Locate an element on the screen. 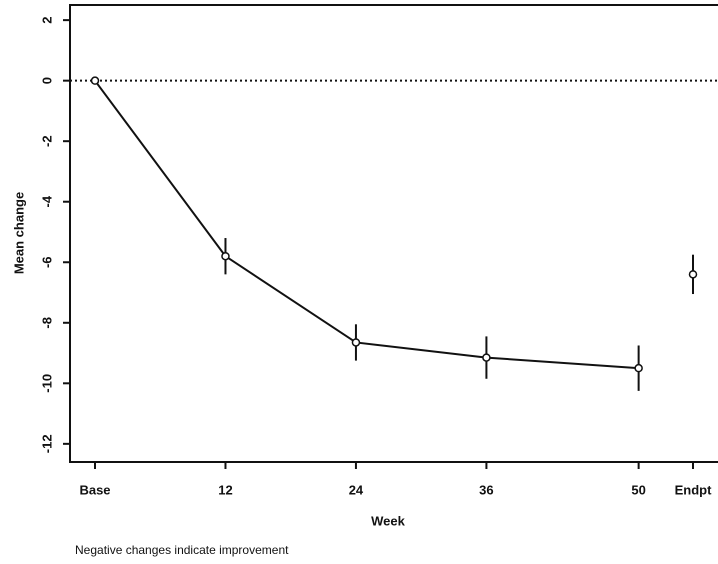 The image size is (718, 564). y-tick-label: -2 is located at coordinates (46, 141).